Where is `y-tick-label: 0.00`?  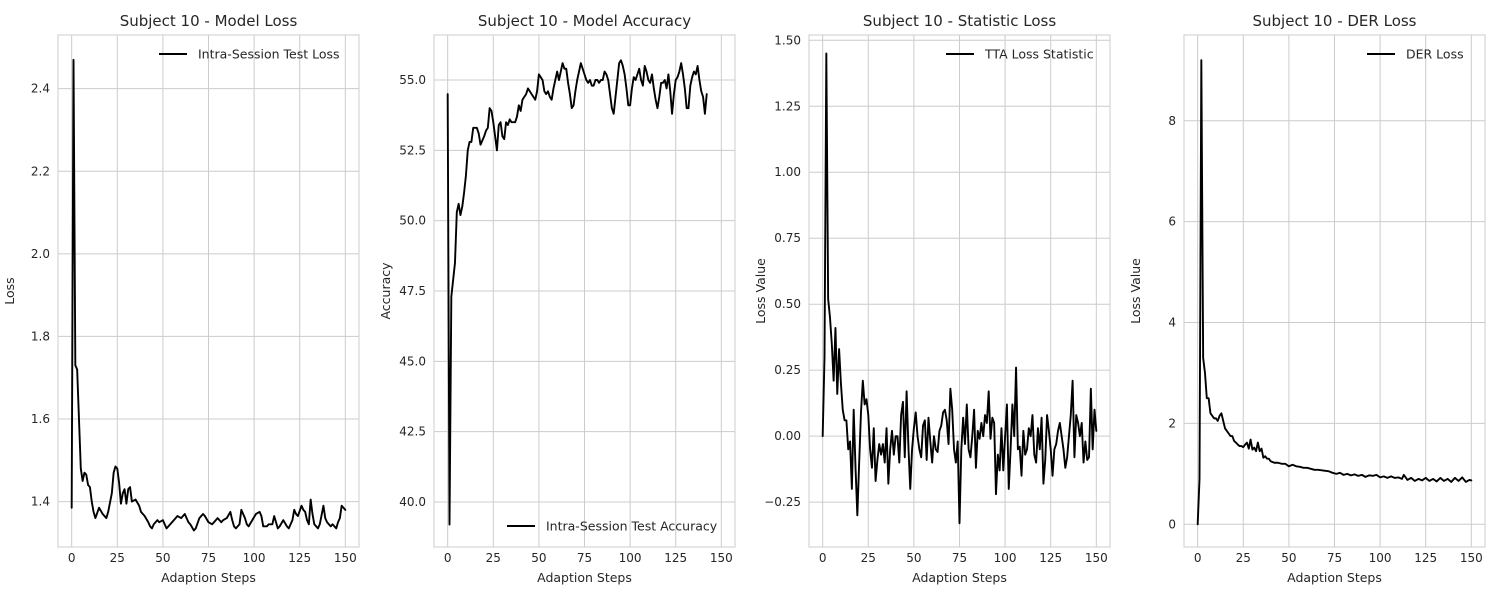
y-tick-label: 0.00 is located at coordinates (787, 436).